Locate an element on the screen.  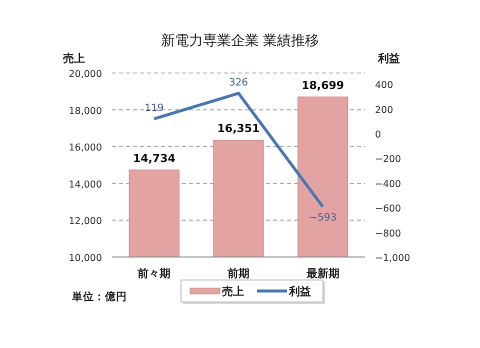
x-tick-label: 最新期 is located at coordinates (322, 273).